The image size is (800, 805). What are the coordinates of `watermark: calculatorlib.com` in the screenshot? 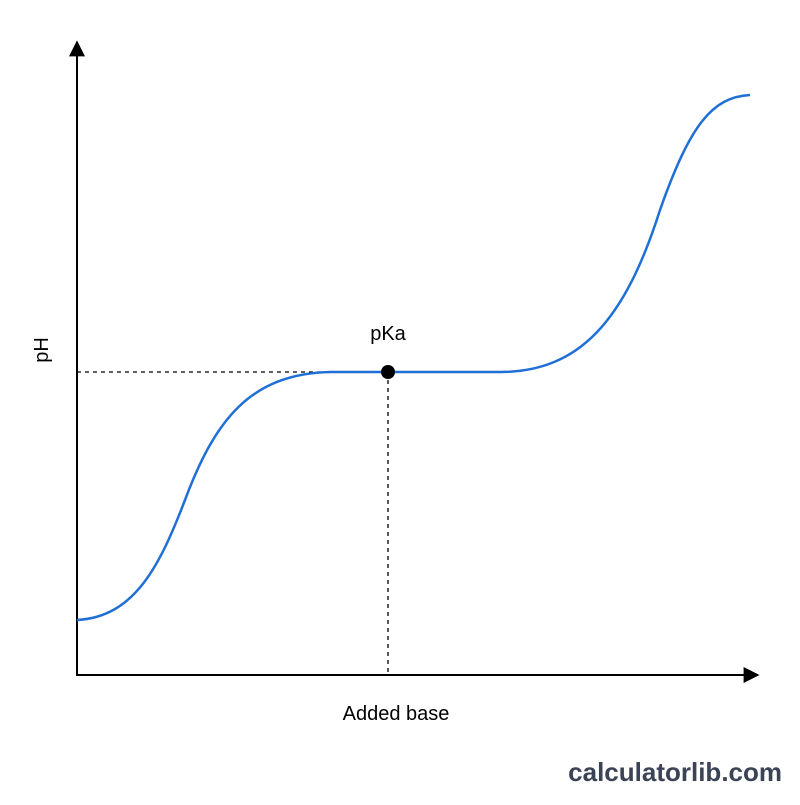 It's located at (675, 772).